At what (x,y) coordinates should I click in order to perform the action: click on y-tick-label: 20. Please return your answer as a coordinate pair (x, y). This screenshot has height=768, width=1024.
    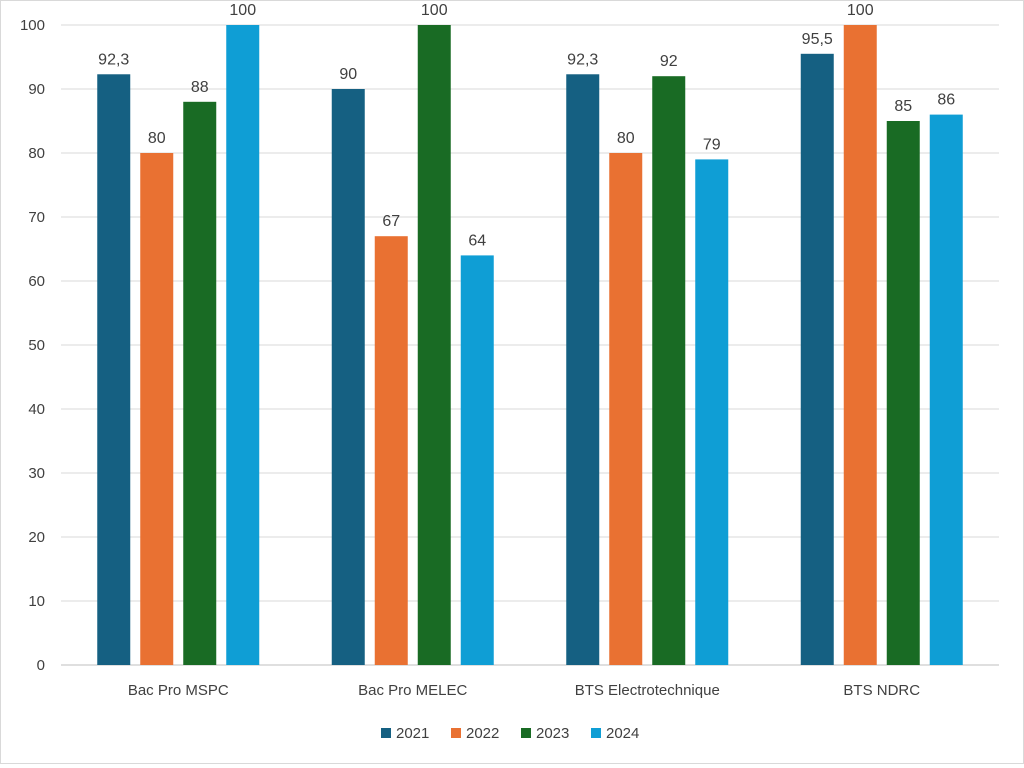
    Looking at the image, I should click on (36, 537).